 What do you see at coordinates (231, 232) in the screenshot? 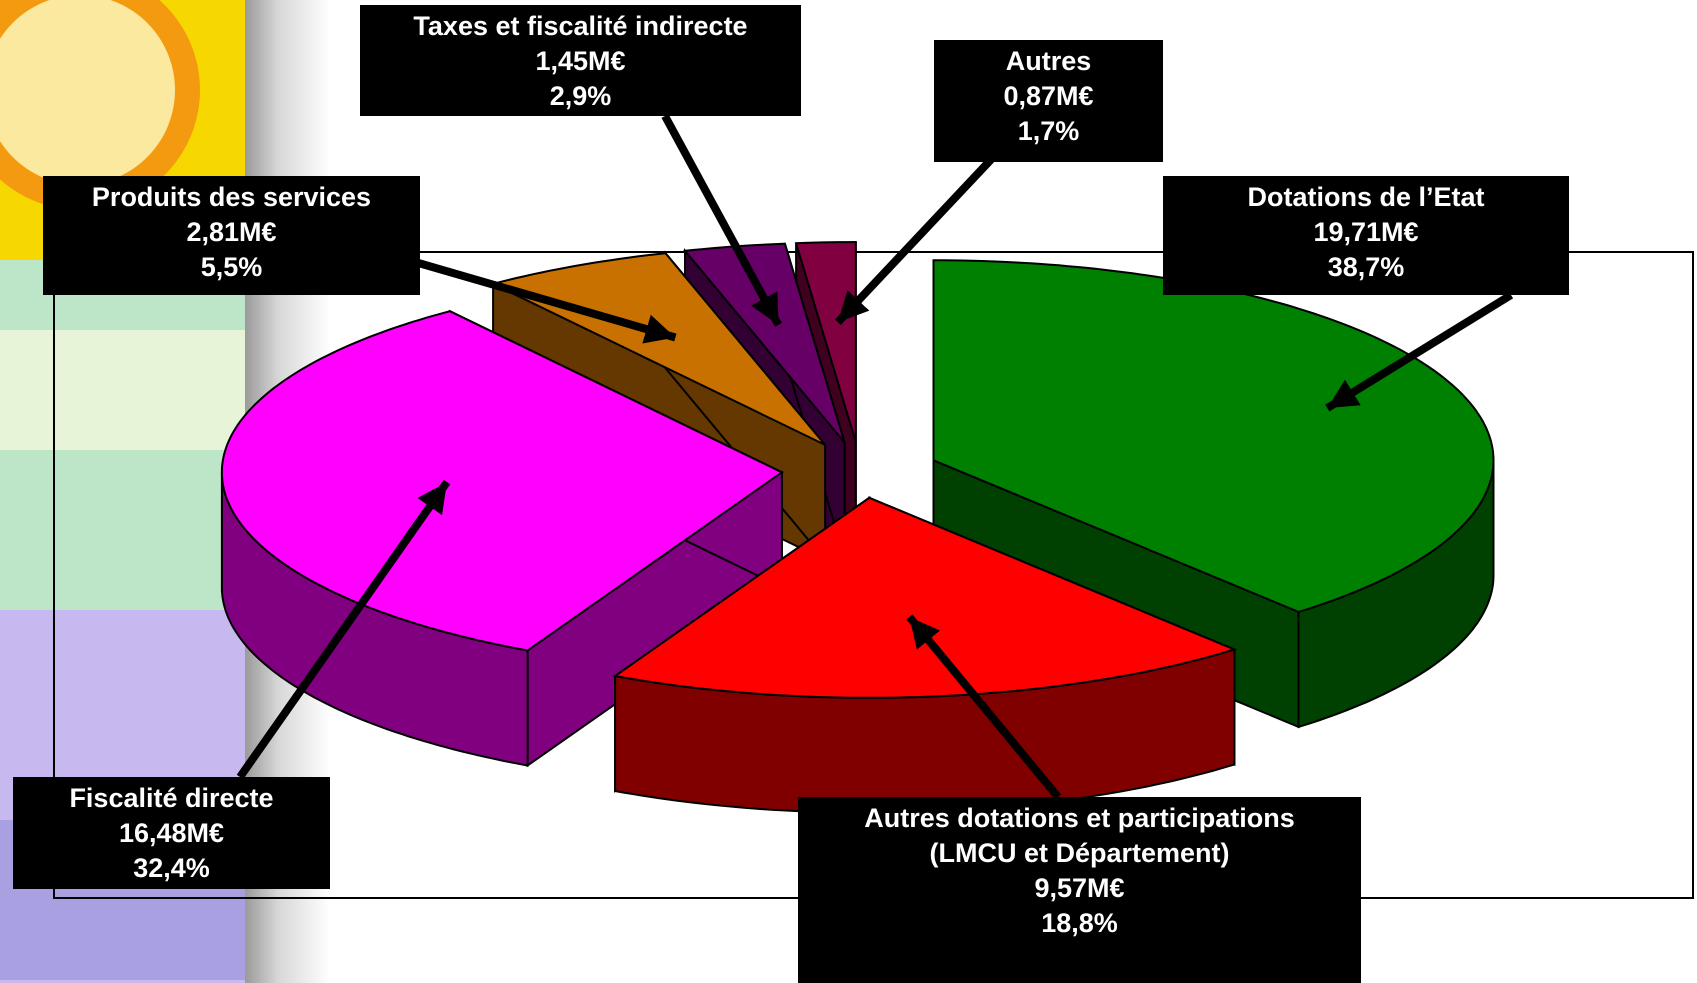
I see `value-label: 2,81M€` at bounding box center [231, 232].